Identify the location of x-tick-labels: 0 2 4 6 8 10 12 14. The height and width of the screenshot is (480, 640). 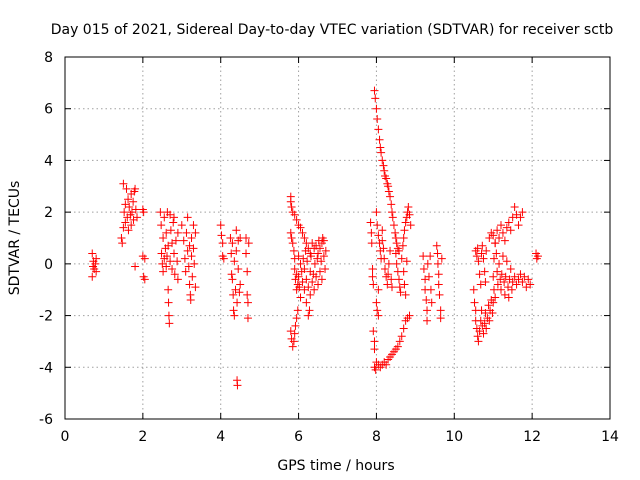
(340, 437).